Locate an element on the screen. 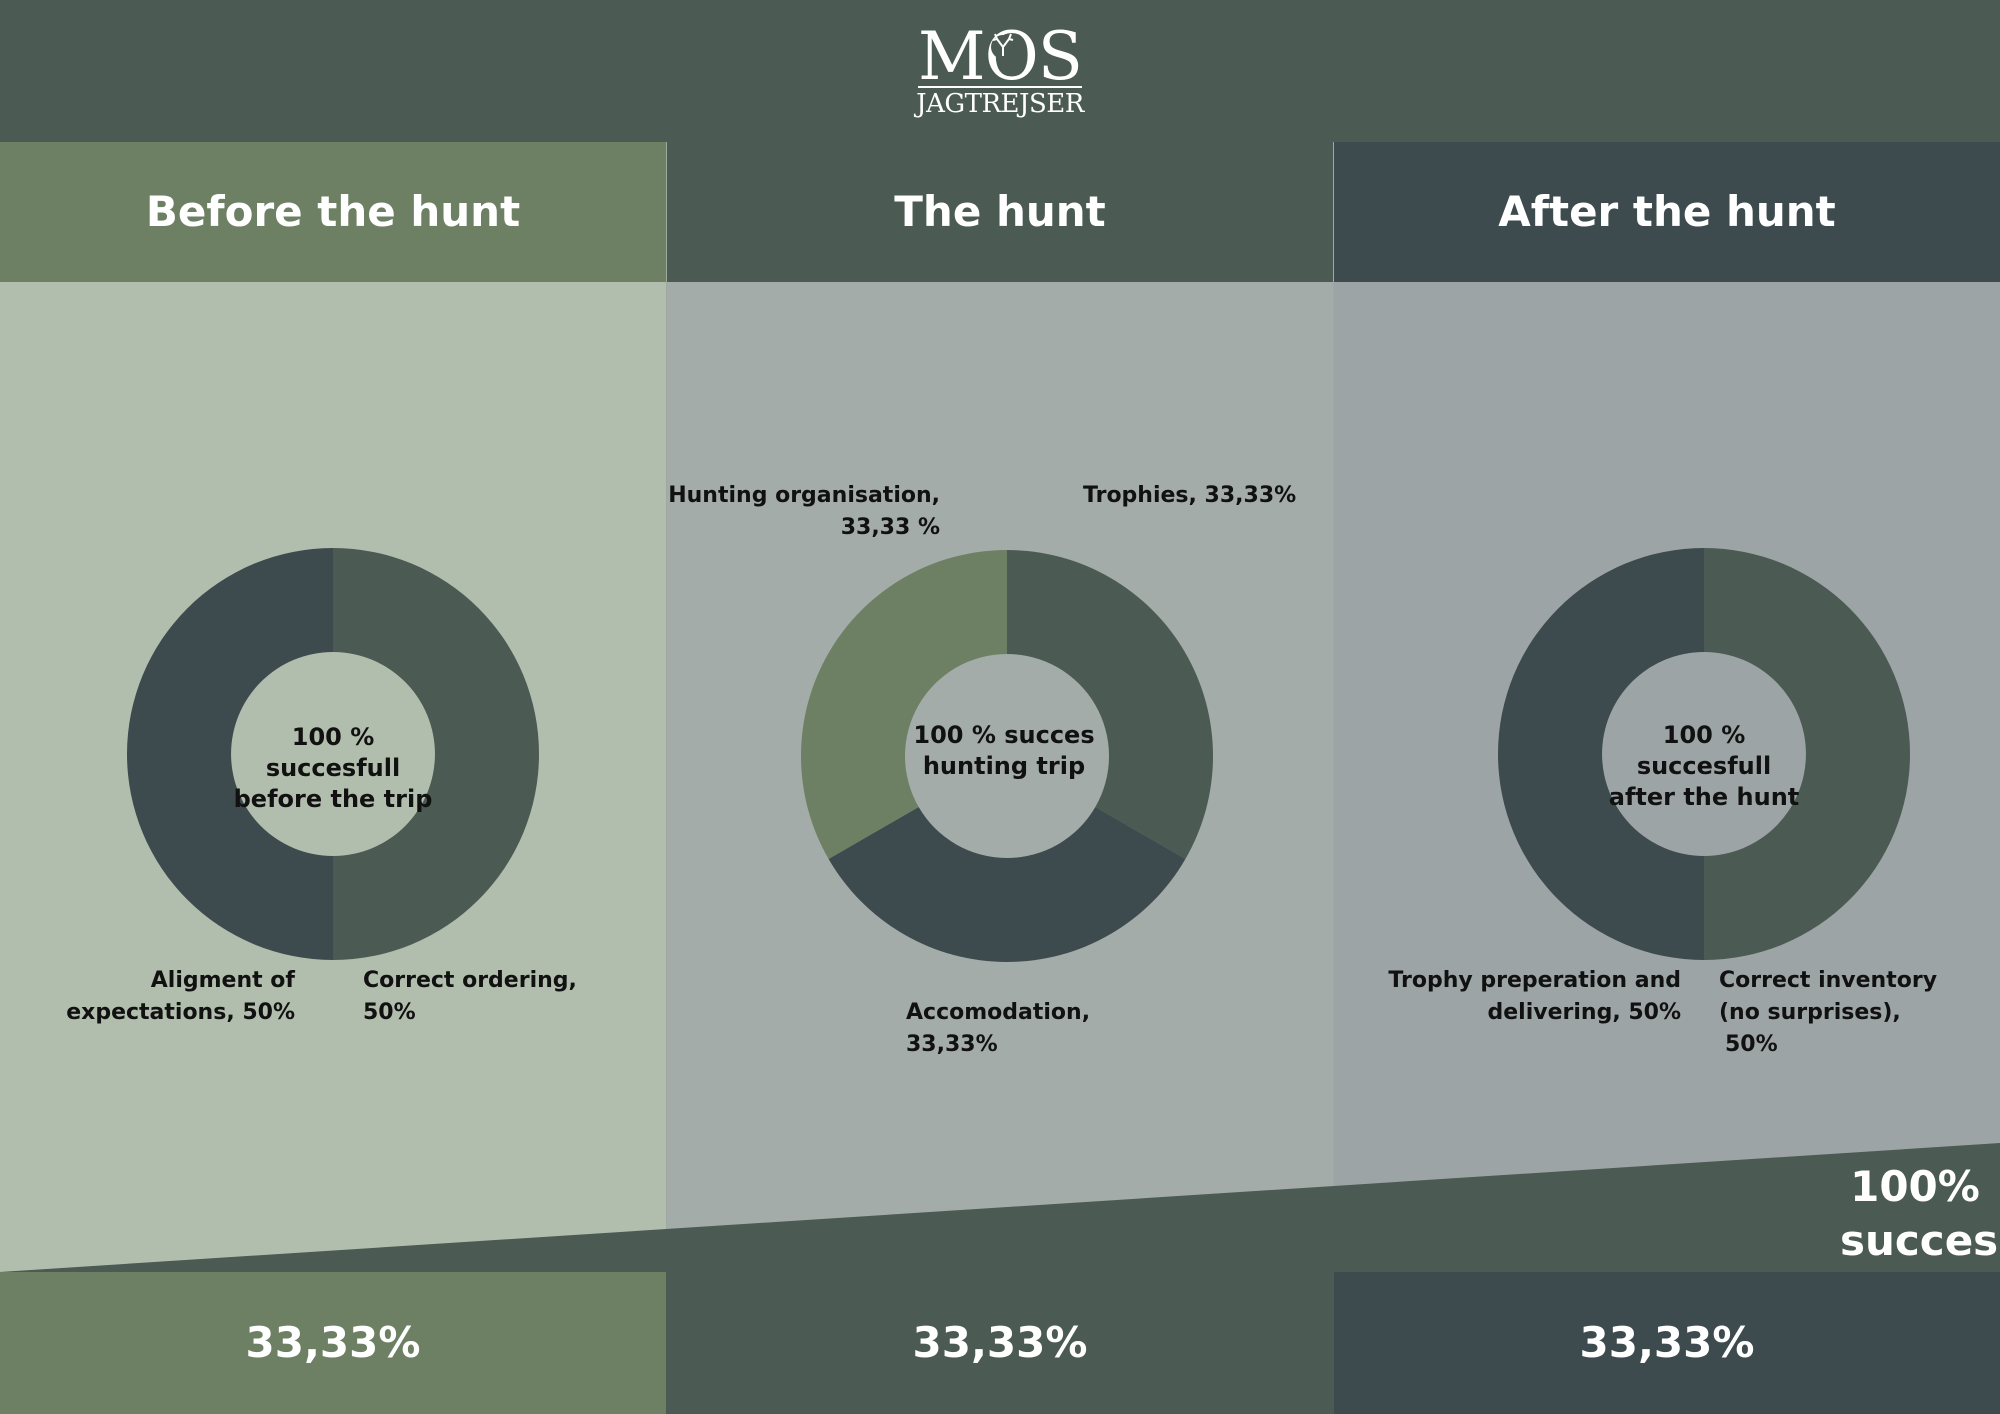  slice-label-line: (no surprises), is located at coordinates (1810, 1012).